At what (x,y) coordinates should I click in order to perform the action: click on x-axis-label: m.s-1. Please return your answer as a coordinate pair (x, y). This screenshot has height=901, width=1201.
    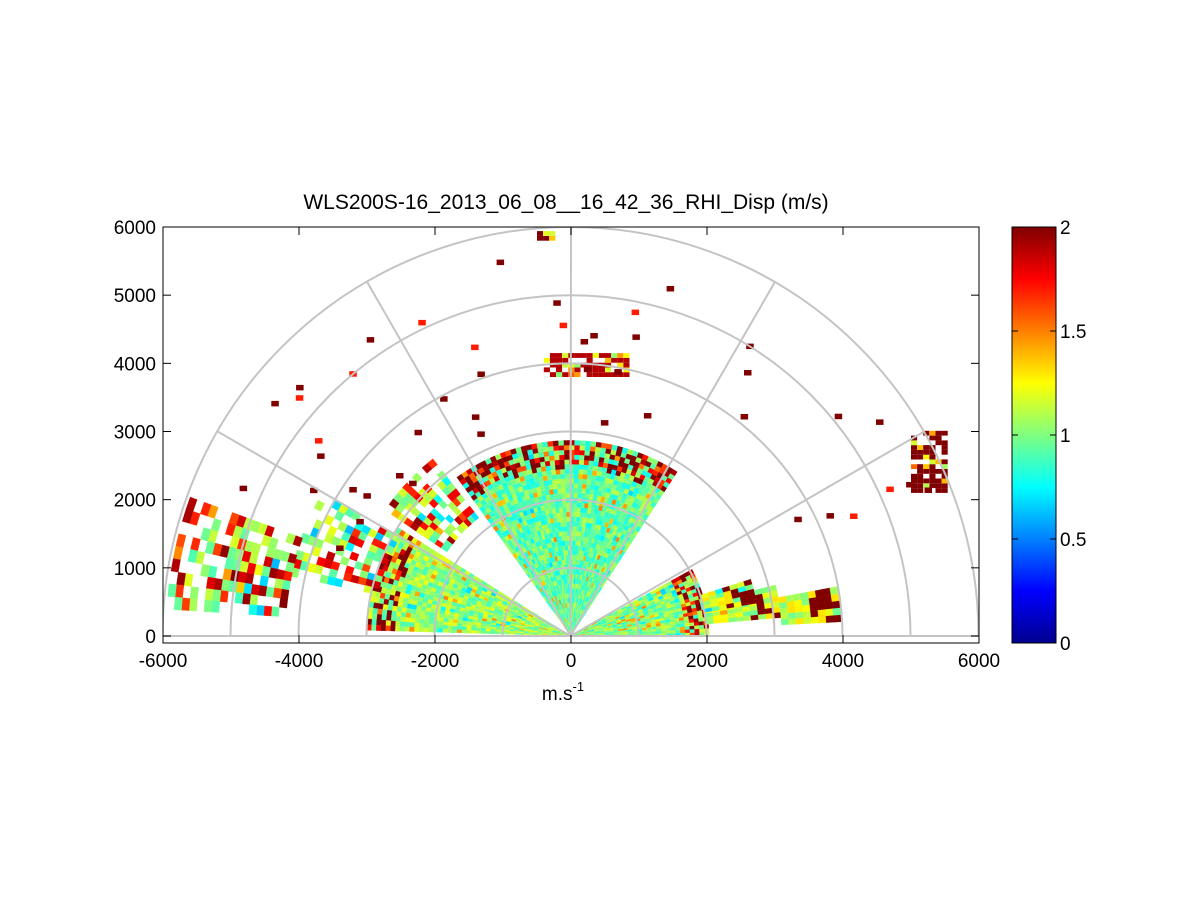
    Looking at the image, I should click on (563, 692).